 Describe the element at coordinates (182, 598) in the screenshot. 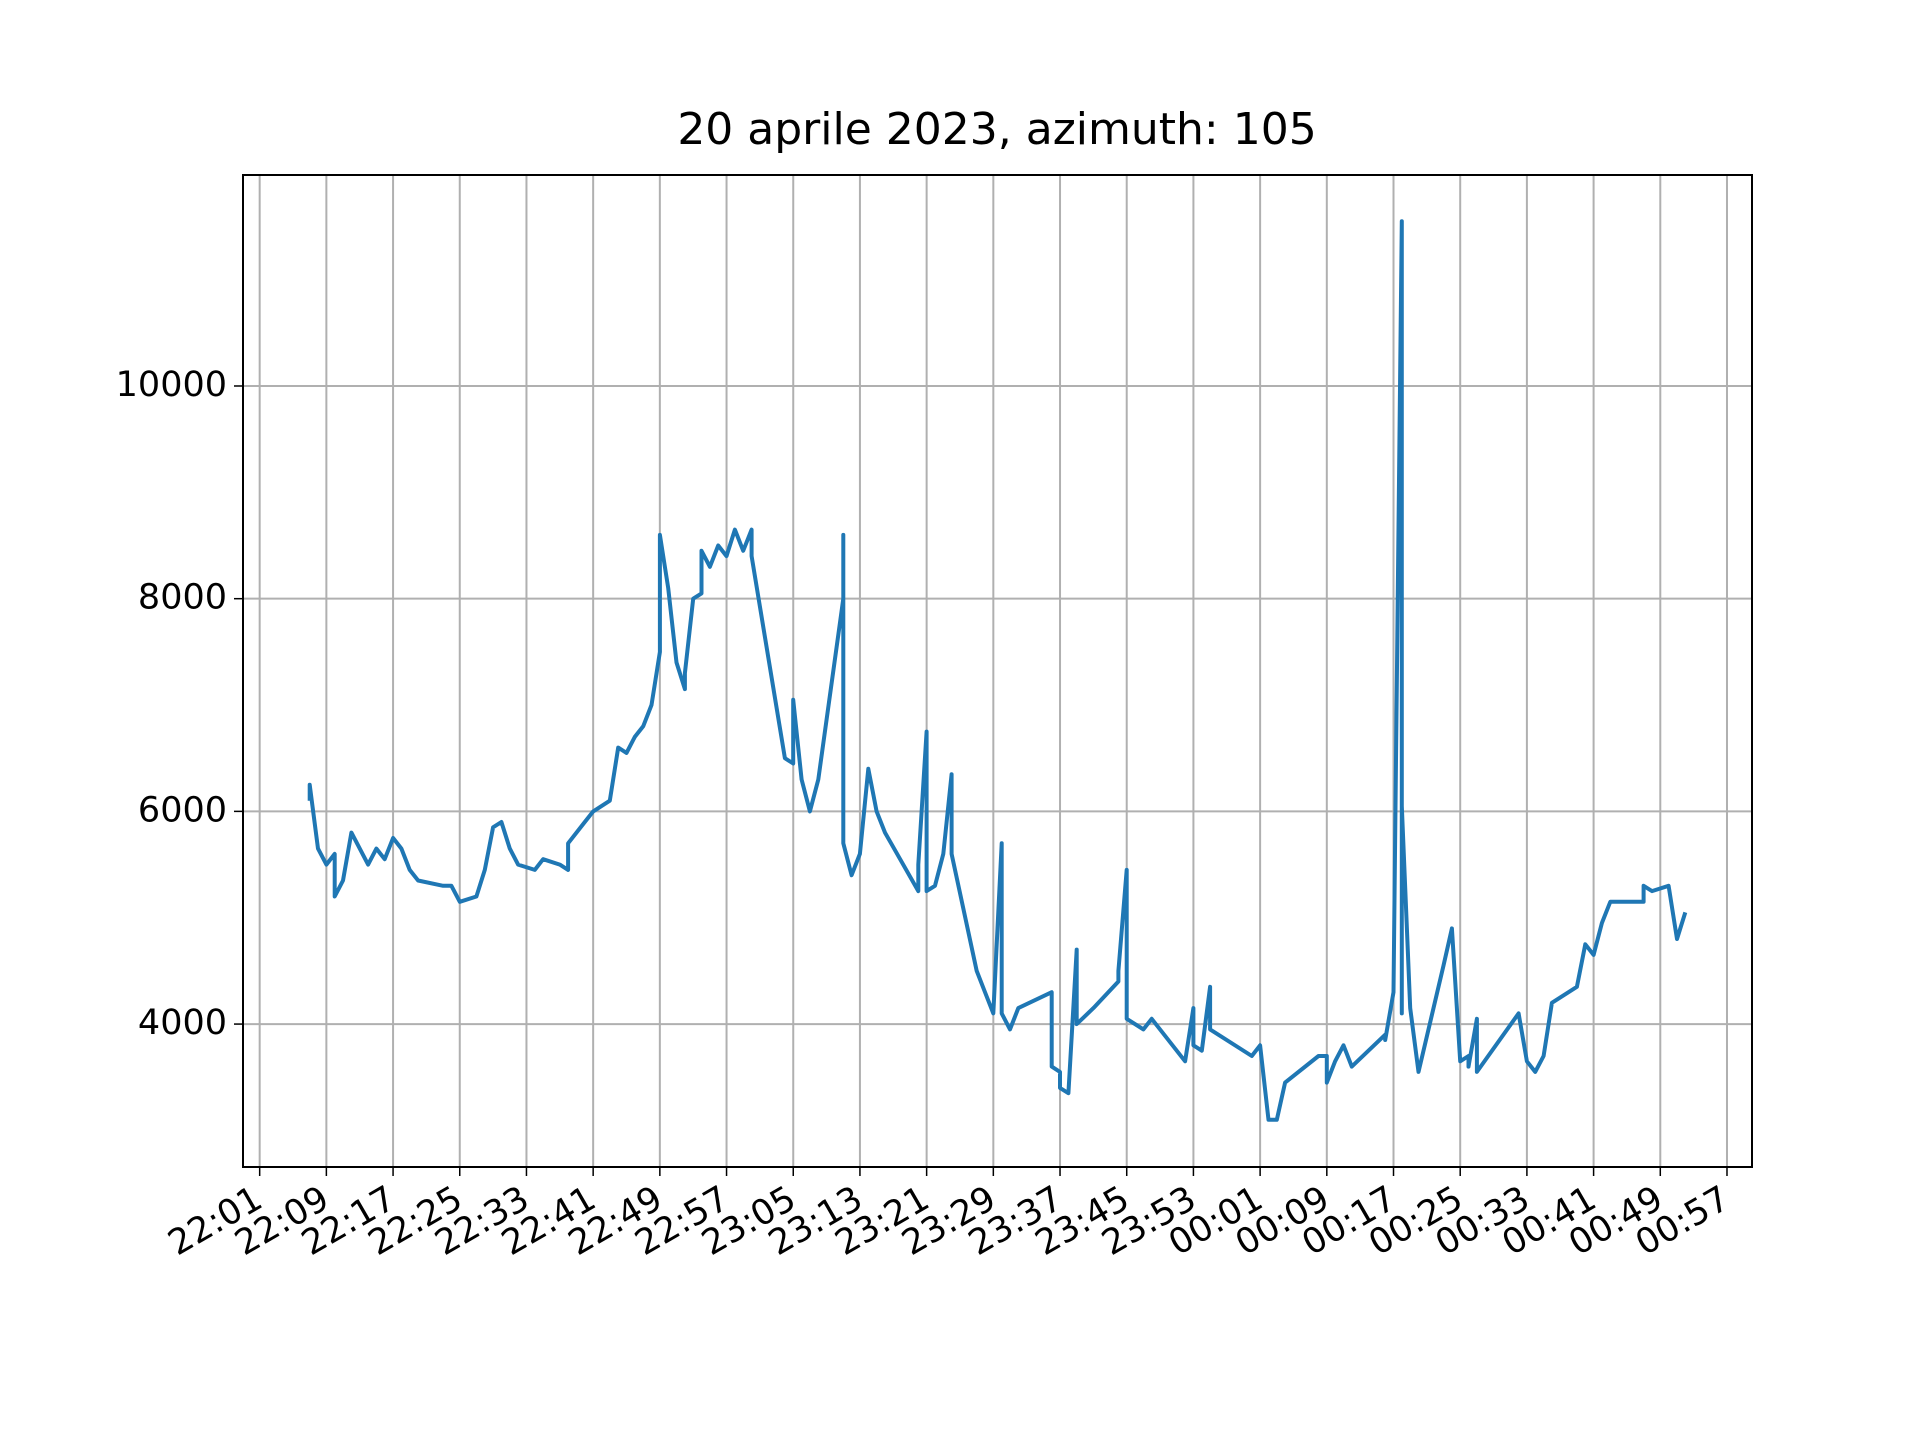

I see `y-tick-label: 8000` at that location.